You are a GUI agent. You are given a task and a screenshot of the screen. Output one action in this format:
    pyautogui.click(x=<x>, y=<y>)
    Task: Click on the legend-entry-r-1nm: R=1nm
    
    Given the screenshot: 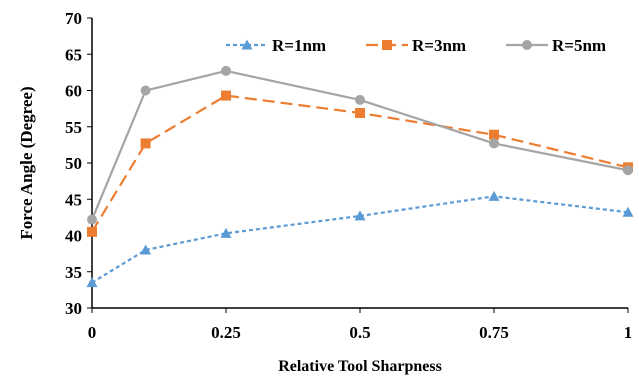 What is the action you would take?
    pyautogui.click(x=276, y=45)
    